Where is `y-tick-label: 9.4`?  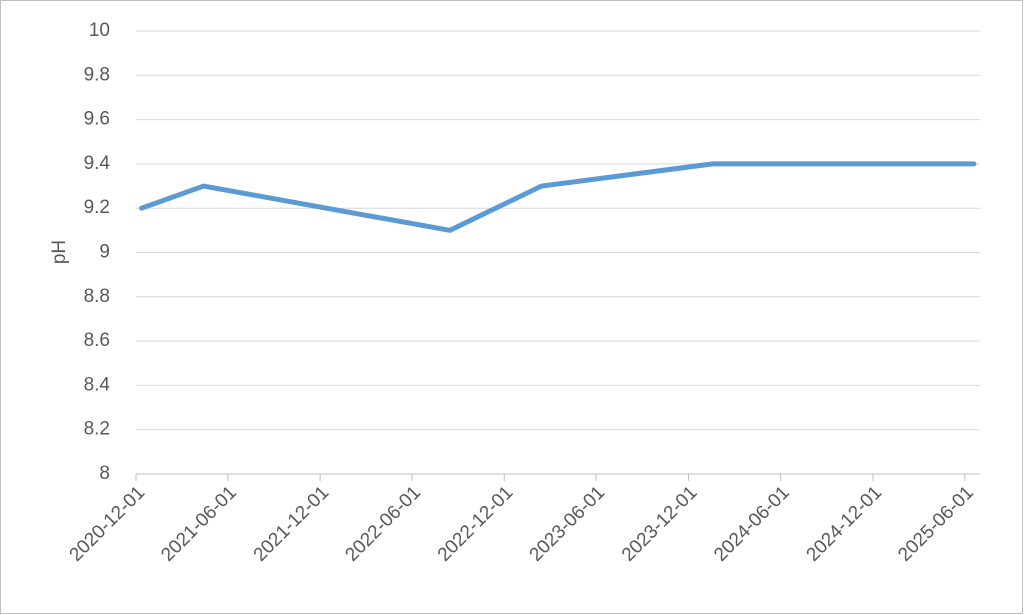
y-tick-label: 9.4 is located at coordinates (97, 163).